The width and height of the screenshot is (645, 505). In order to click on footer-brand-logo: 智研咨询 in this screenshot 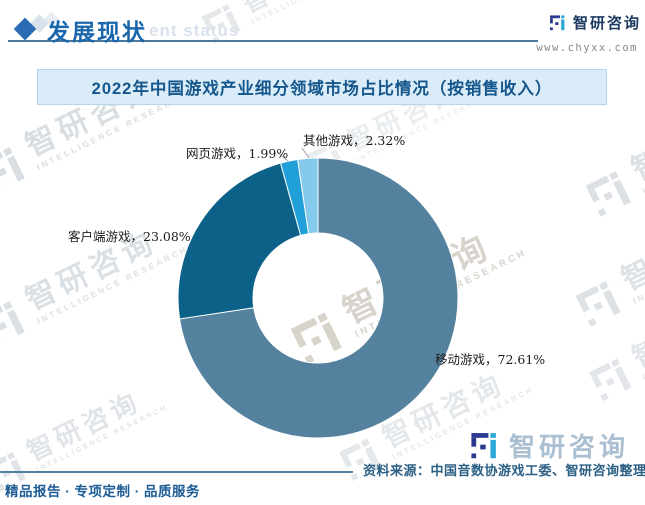, I will do `click(548, 445)`.